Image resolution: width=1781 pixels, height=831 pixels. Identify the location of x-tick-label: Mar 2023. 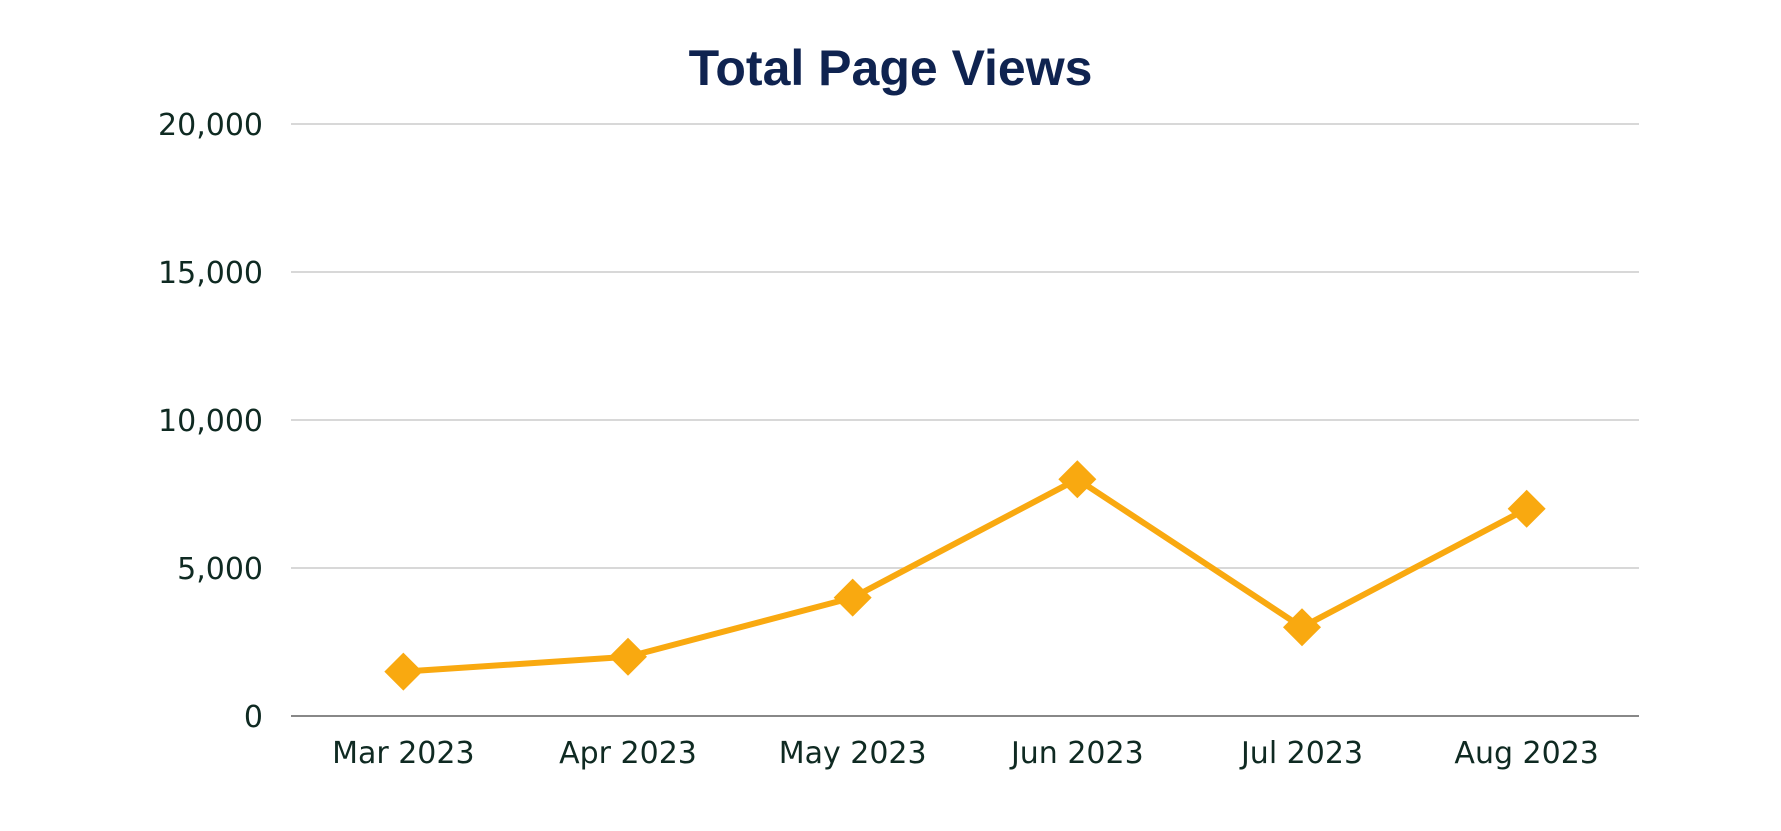
(403, 753).